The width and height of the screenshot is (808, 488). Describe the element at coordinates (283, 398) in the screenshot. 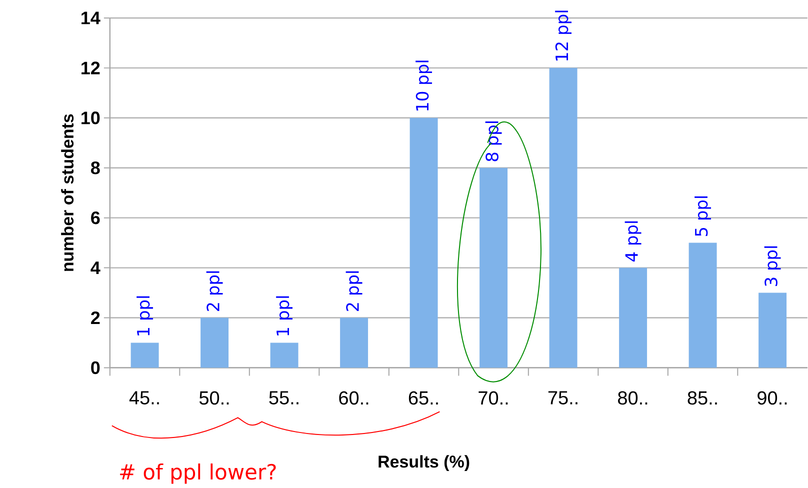

I see `x-tick-label: 55..` at that location.